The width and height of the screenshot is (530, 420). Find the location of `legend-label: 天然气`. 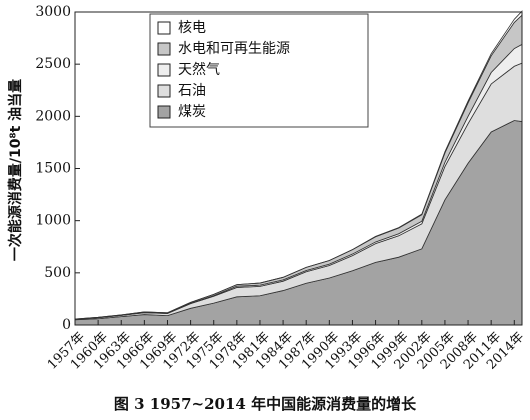

legend-label: 天然气 is located at coordinates (199, 69).